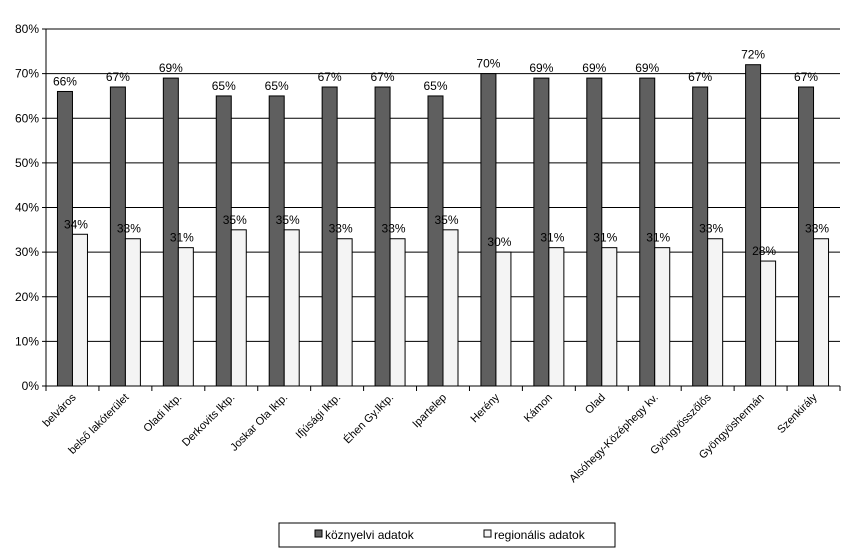 This screenshot has height=560, width=855. Describe the element at coordinates (540, 535) in the screenshot. I see `legend-label-regionalis: regionális adatok` at that location.